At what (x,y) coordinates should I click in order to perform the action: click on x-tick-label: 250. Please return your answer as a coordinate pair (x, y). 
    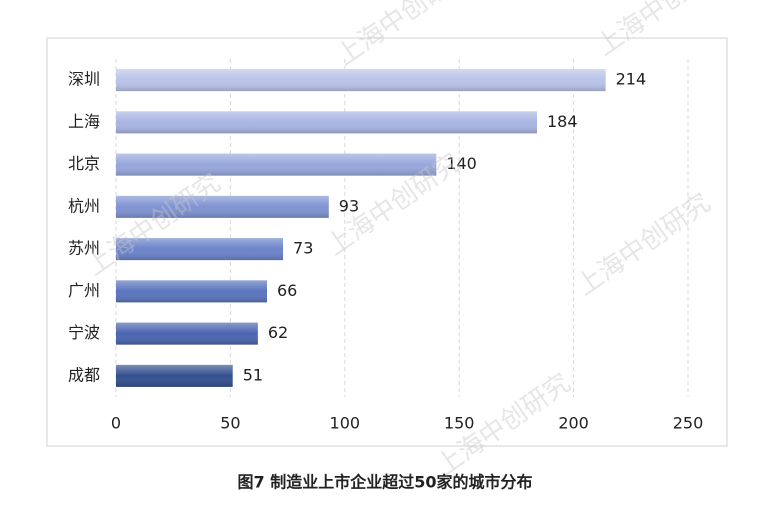
    Looking at the image, I should click on (688, 423).